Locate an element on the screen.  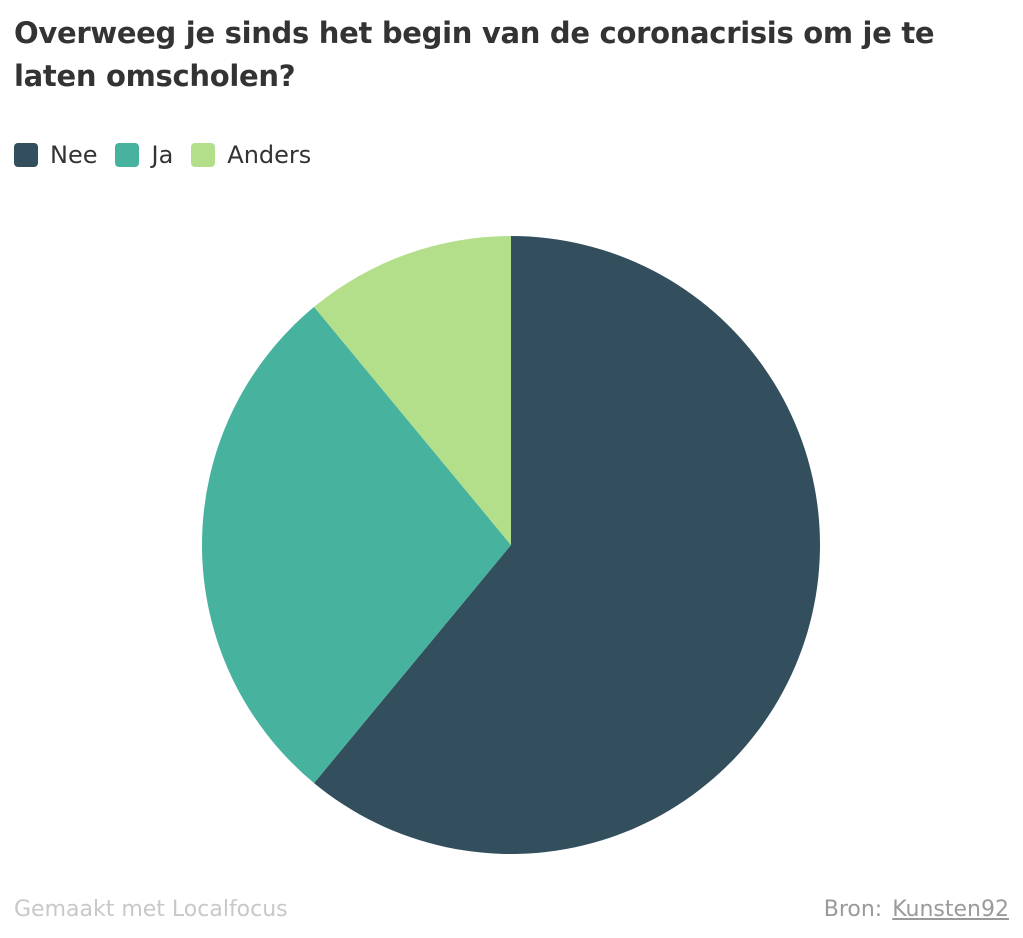
source-link: Kunsten92 is located at coordinates (950, 909).